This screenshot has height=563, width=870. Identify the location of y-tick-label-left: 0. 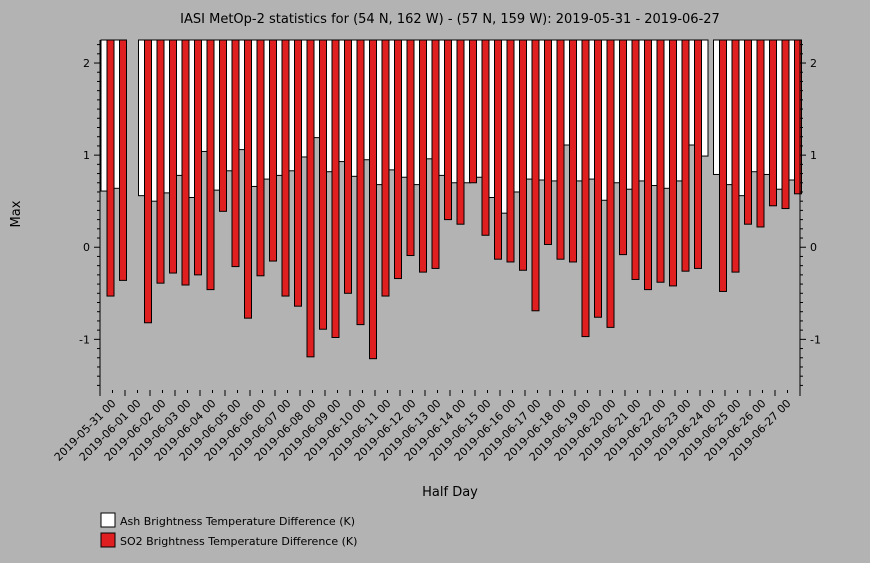
(86, 247).